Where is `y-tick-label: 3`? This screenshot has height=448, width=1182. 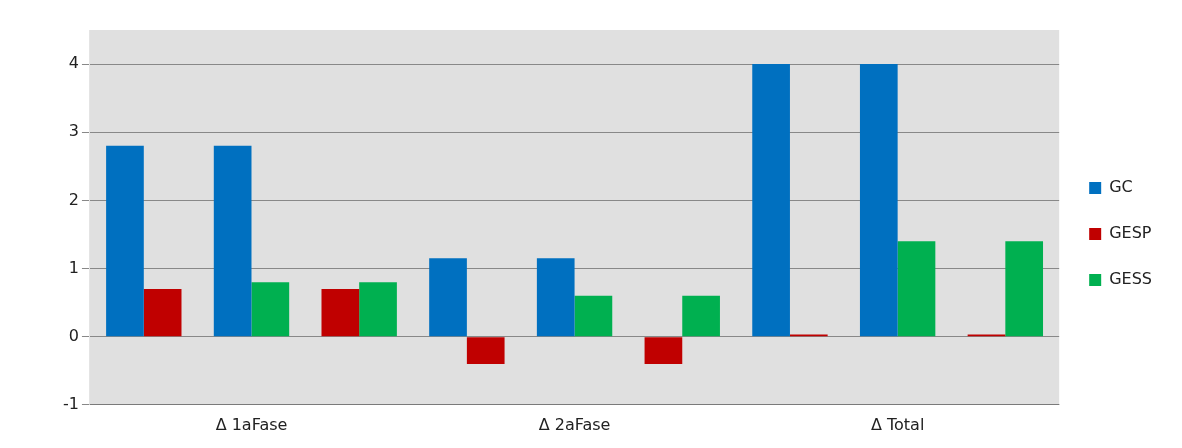
y-tick-label: 3 is located at coordinates (73, 131).